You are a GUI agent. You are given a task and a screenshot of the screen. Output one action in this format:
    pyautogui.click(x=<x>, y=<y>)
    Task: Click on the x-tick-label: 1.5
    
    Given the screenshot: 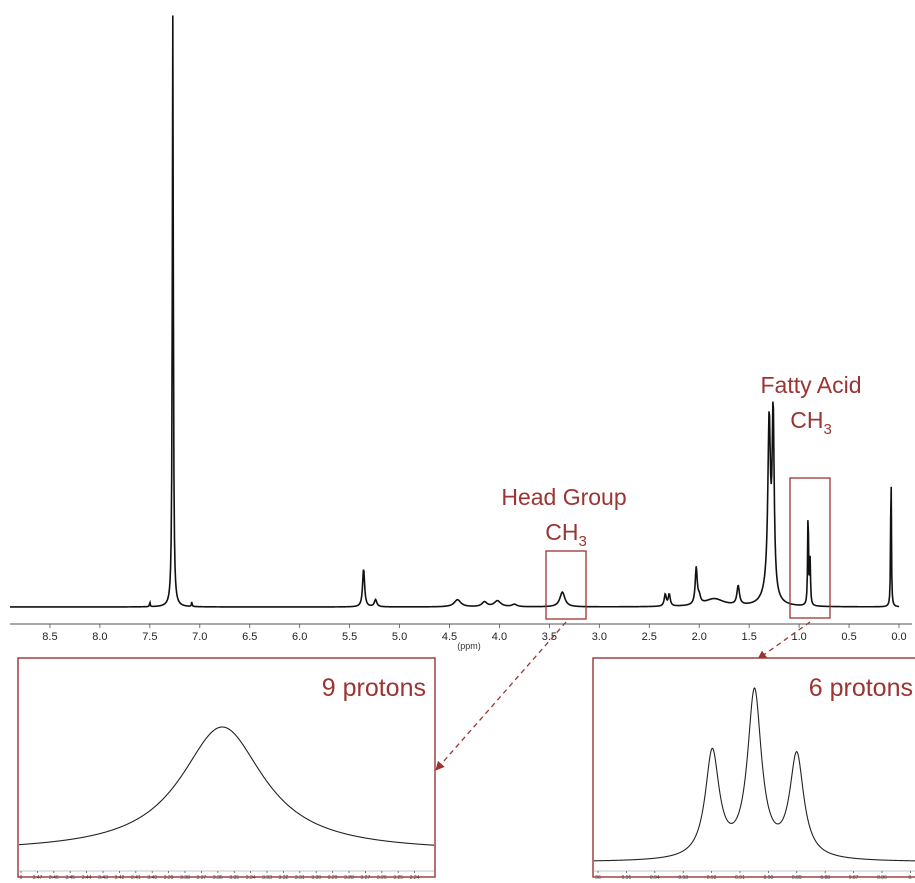 What is the action you would take?
    pyautogui.click(x=749, y=637)
    